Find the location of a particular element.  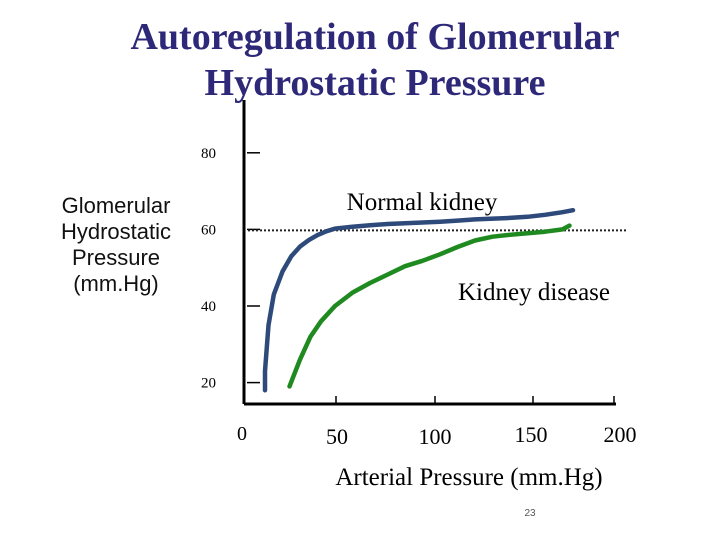

x-origin-label: 0 is located at coordinates (242, 434).